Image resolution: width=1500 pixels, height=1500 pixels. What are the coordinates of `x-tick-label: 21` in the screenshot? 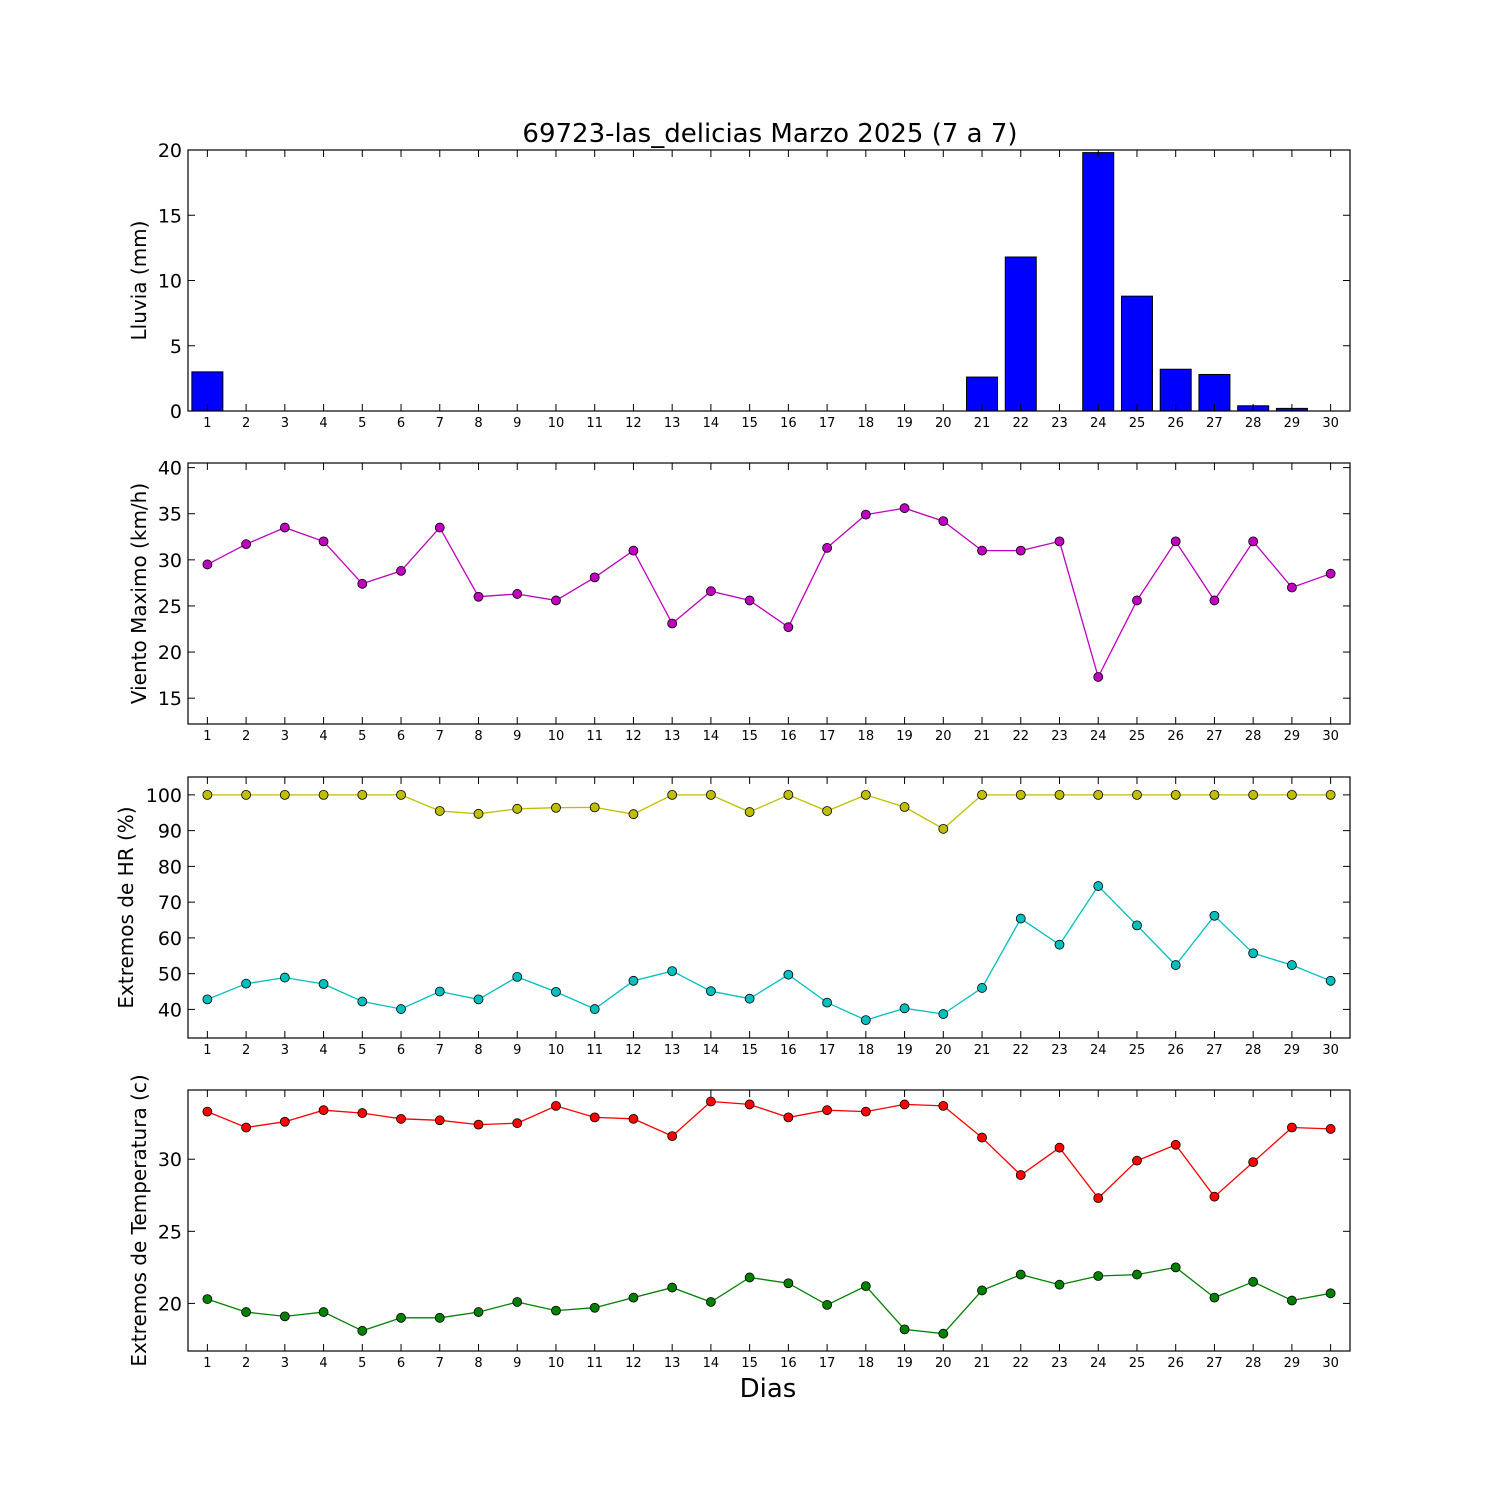 It's located at (982, 1363).